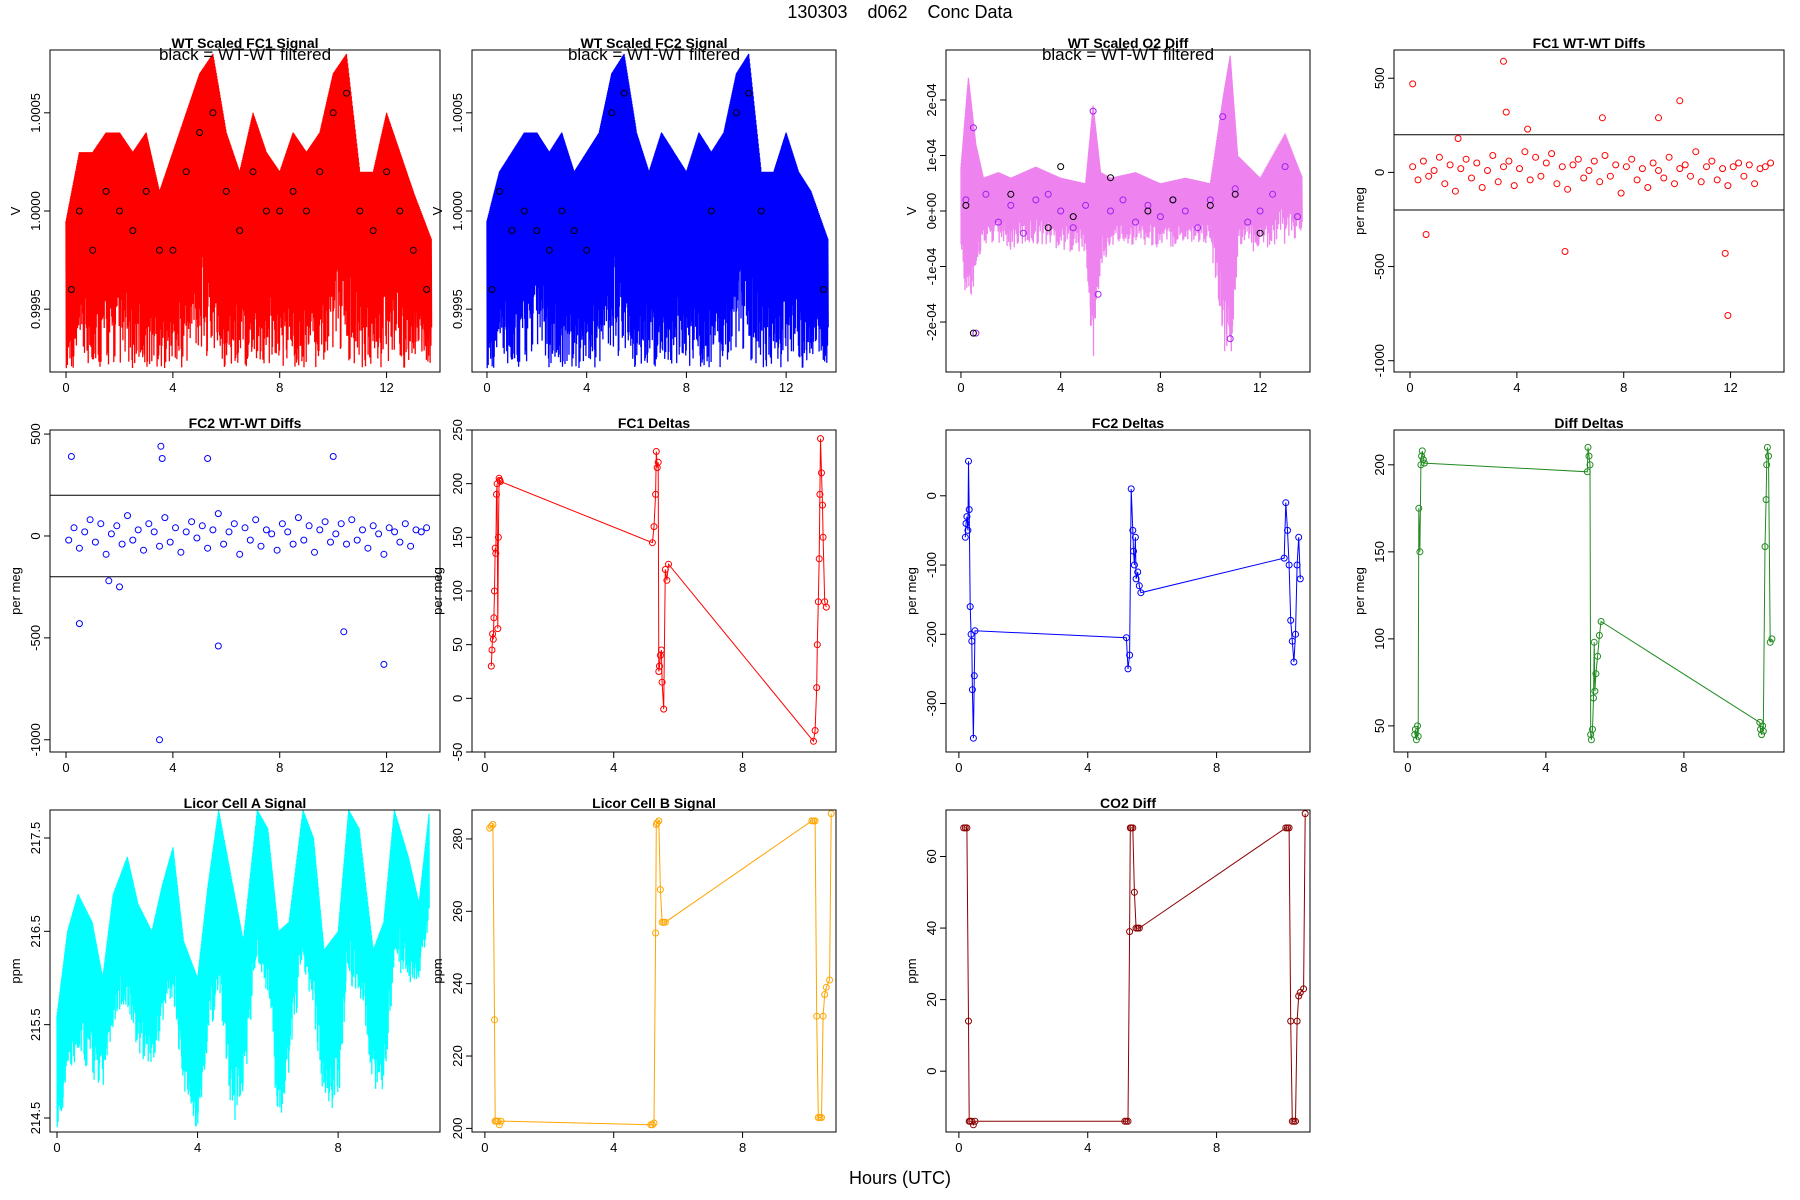 This screenshot has height=1200, width=1800. What do you see at coordinates (1379, 360) in the screenshot?
I see `y-tick-label: -1000` at bounding box center [1379, 360].